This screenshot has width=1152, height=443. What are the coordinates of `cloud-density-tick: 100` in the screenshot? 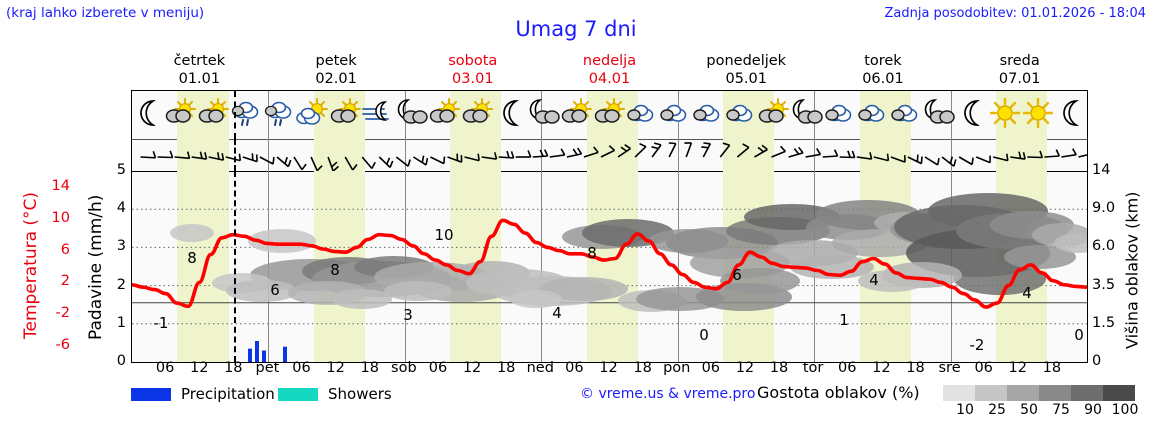 It's located at (1125, 410).